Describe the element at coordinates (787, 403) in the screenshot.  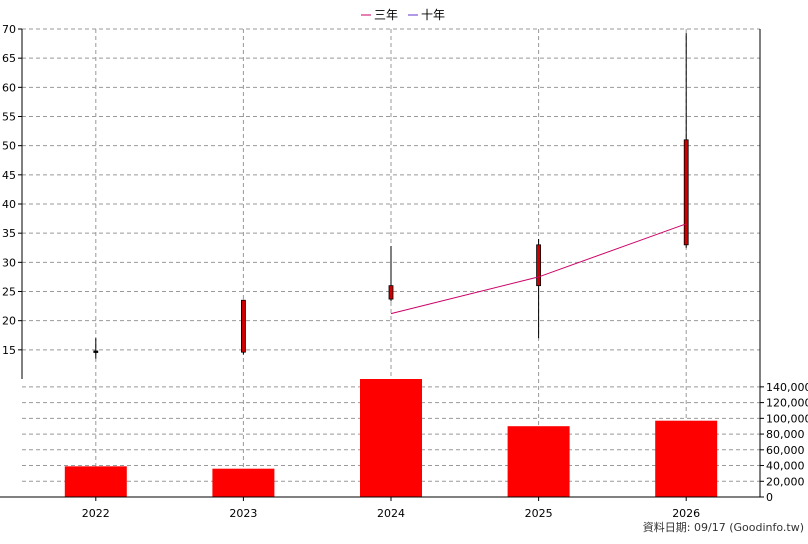
I see `volume-tick-label: 120,000` at that location.